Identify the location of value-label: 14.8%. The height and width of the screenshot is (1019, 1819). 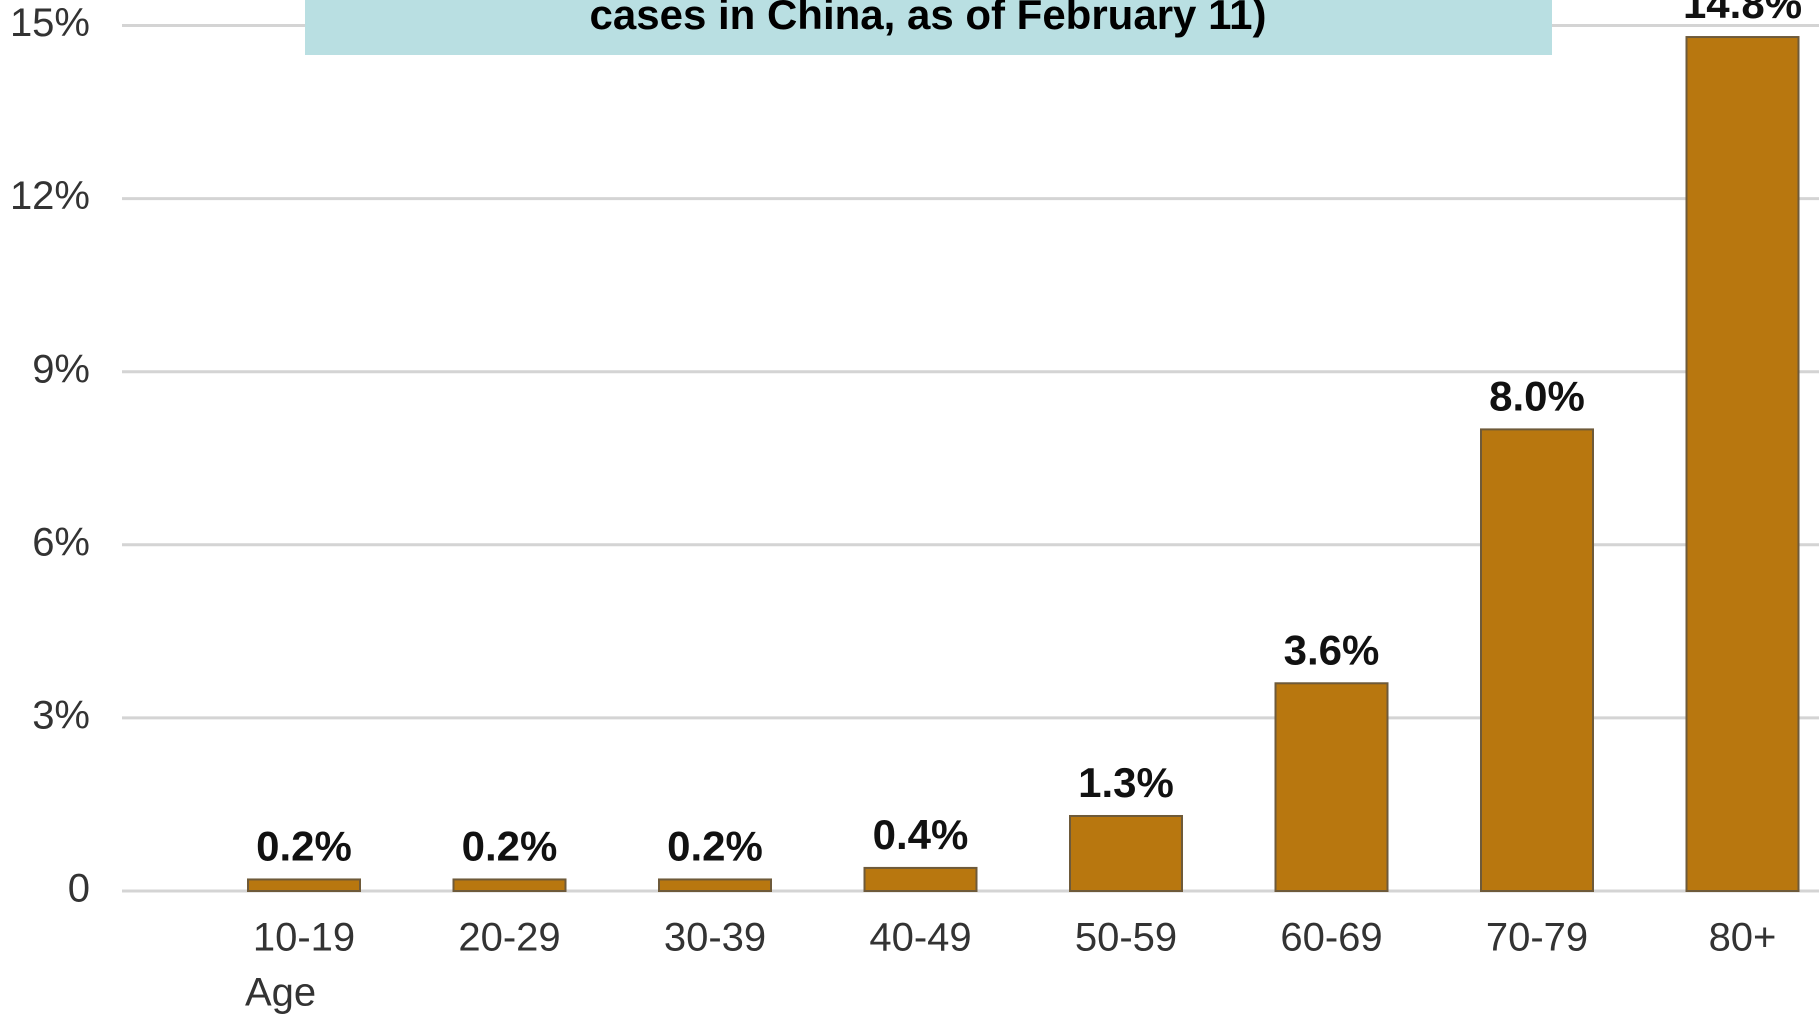
(1742, 13).